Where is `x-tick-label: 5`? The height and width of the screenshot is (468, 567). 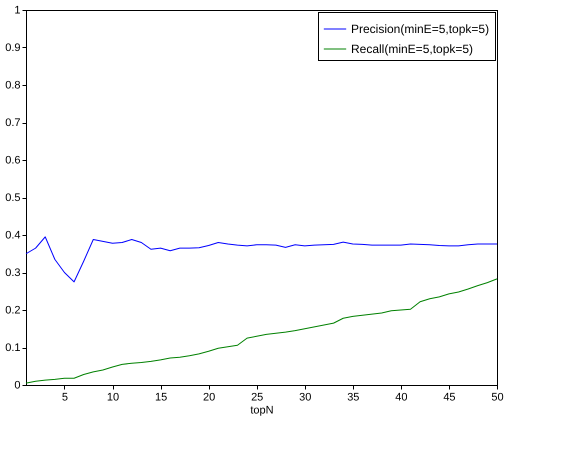 x-tick-label: 5 is located at coordinates (65, 398).